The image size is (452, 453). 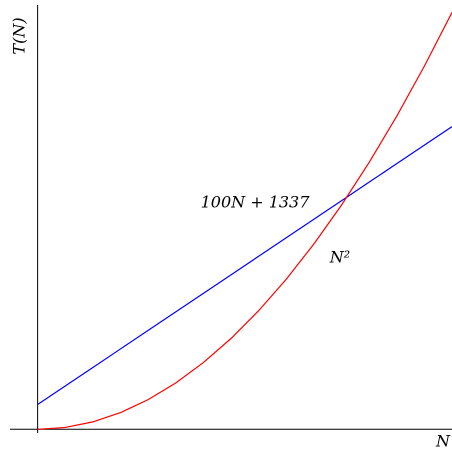 What do you see at coordinates (339, 257) in the screenshot?
I see `series-label: N²` at bounding box center [339, 257].